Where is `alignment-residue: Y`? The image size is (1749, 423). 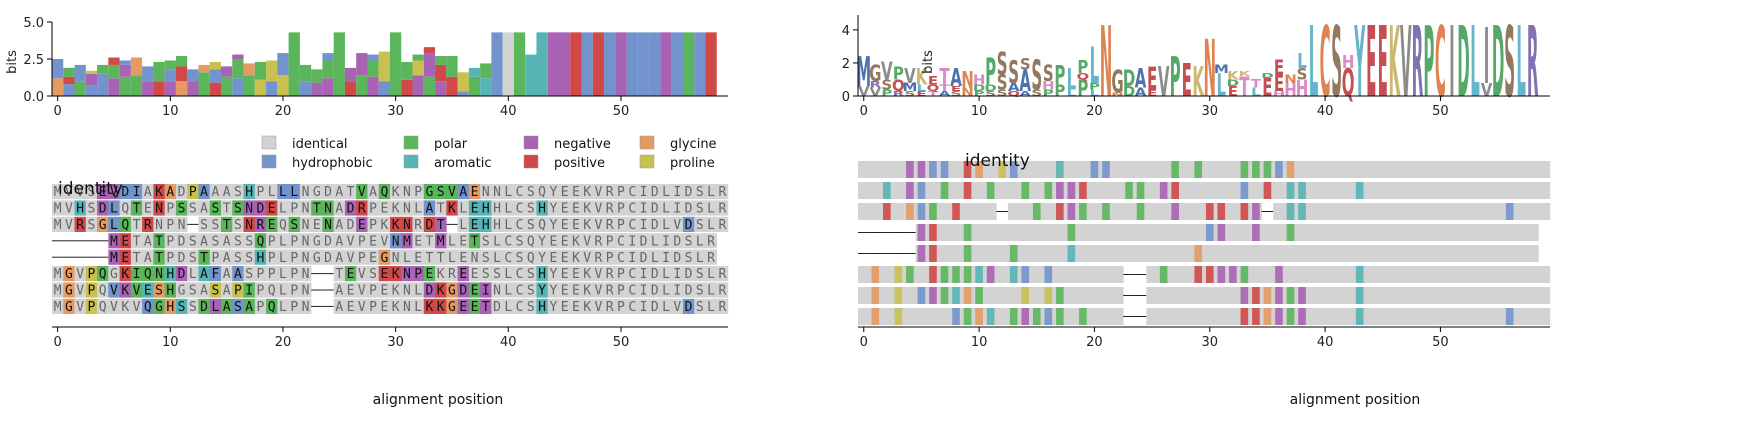
alignment-residue: Y is located at coordinates (542, 291).